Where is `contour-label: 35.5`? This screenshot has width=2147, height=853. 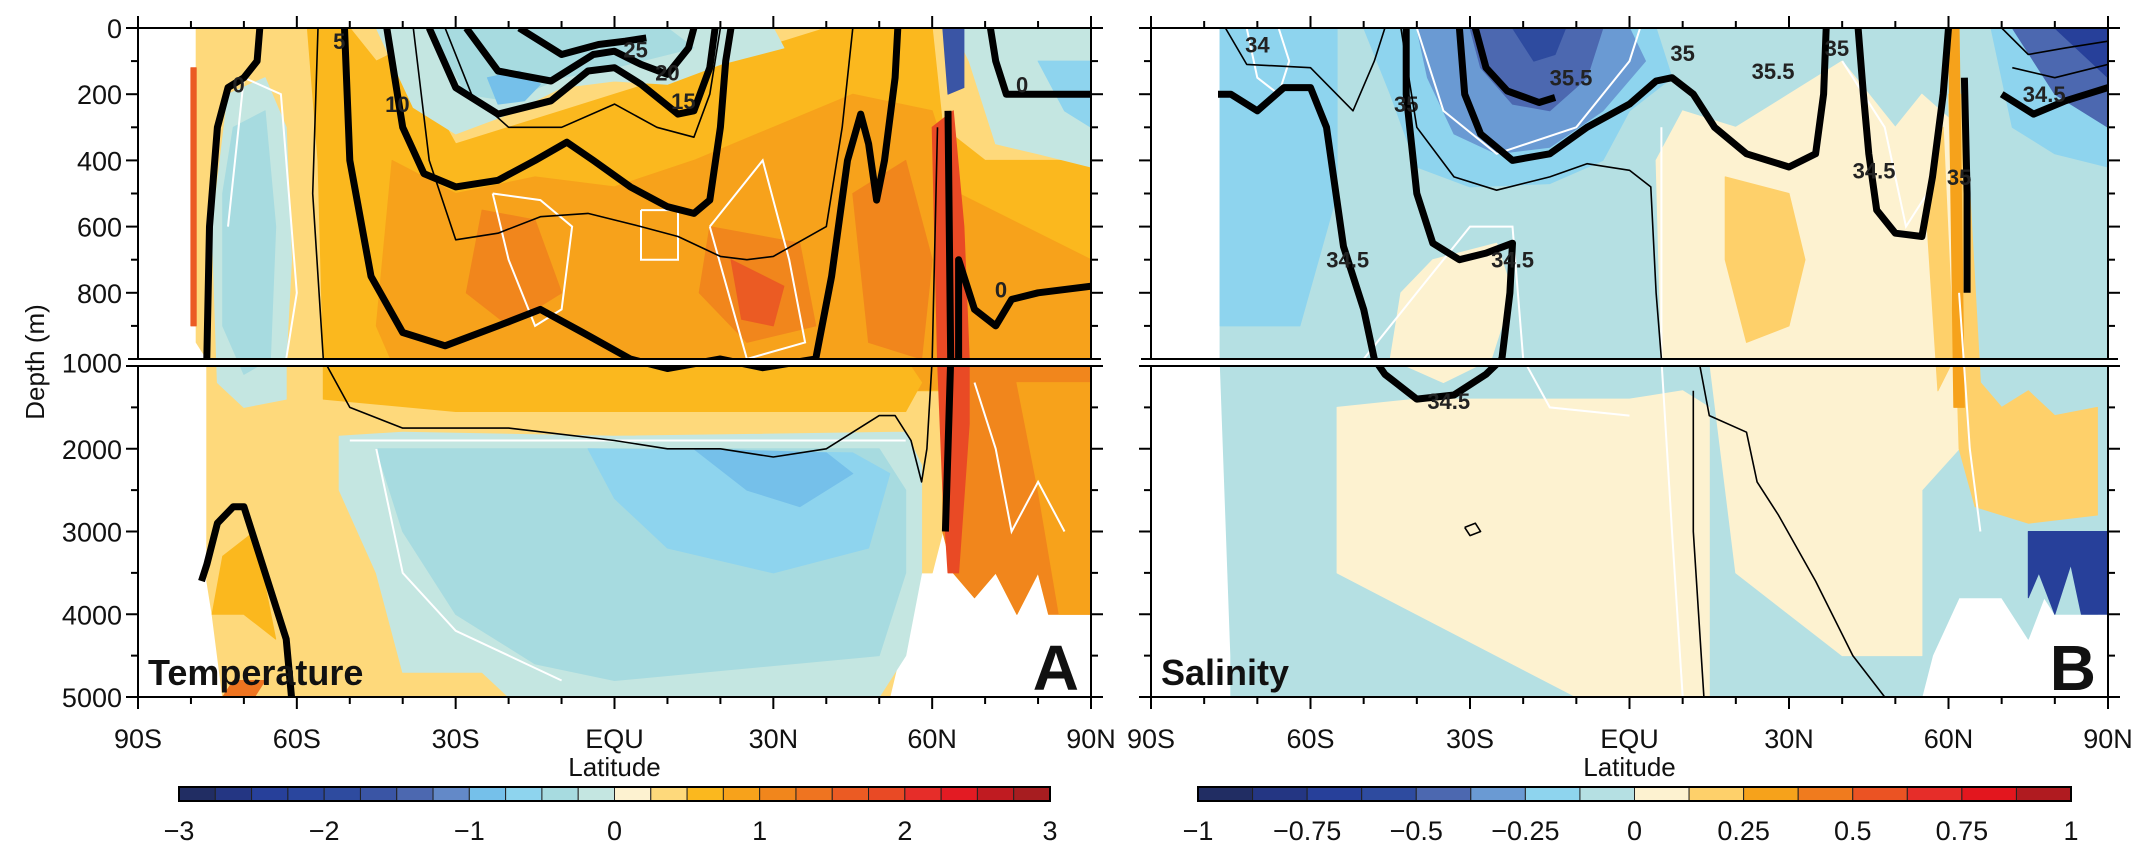 contour-label: 35.5 is located at coordinates (1571, 78).